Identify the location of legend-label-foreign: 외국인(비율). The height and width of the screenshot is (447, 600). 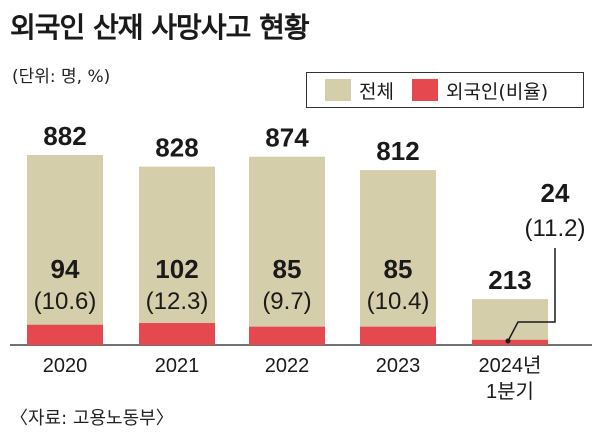
(497, 91).